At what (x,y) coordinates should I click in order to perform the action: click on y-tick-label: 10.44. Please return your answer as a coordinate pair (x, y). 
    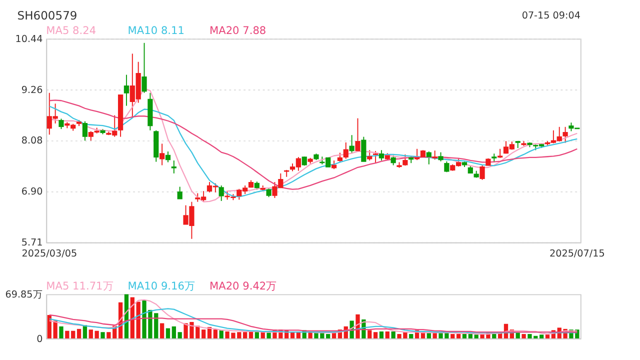
    Looking at the image, I should click on (29, 39).